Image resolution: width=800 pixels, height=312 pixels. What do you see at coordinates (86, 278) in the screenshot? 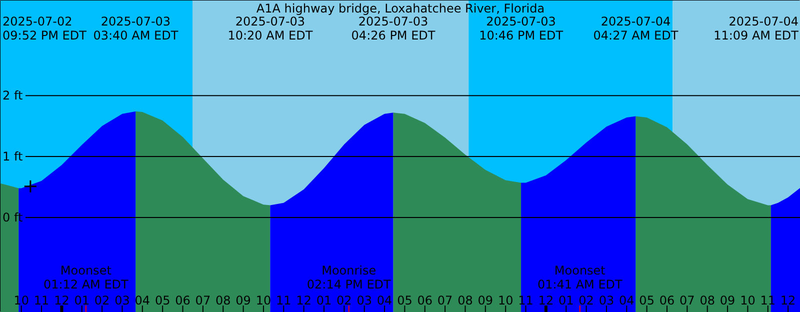
I see `ref-line-label: Moonset 01:12 AM EDT` at bounding box center [86, 278].